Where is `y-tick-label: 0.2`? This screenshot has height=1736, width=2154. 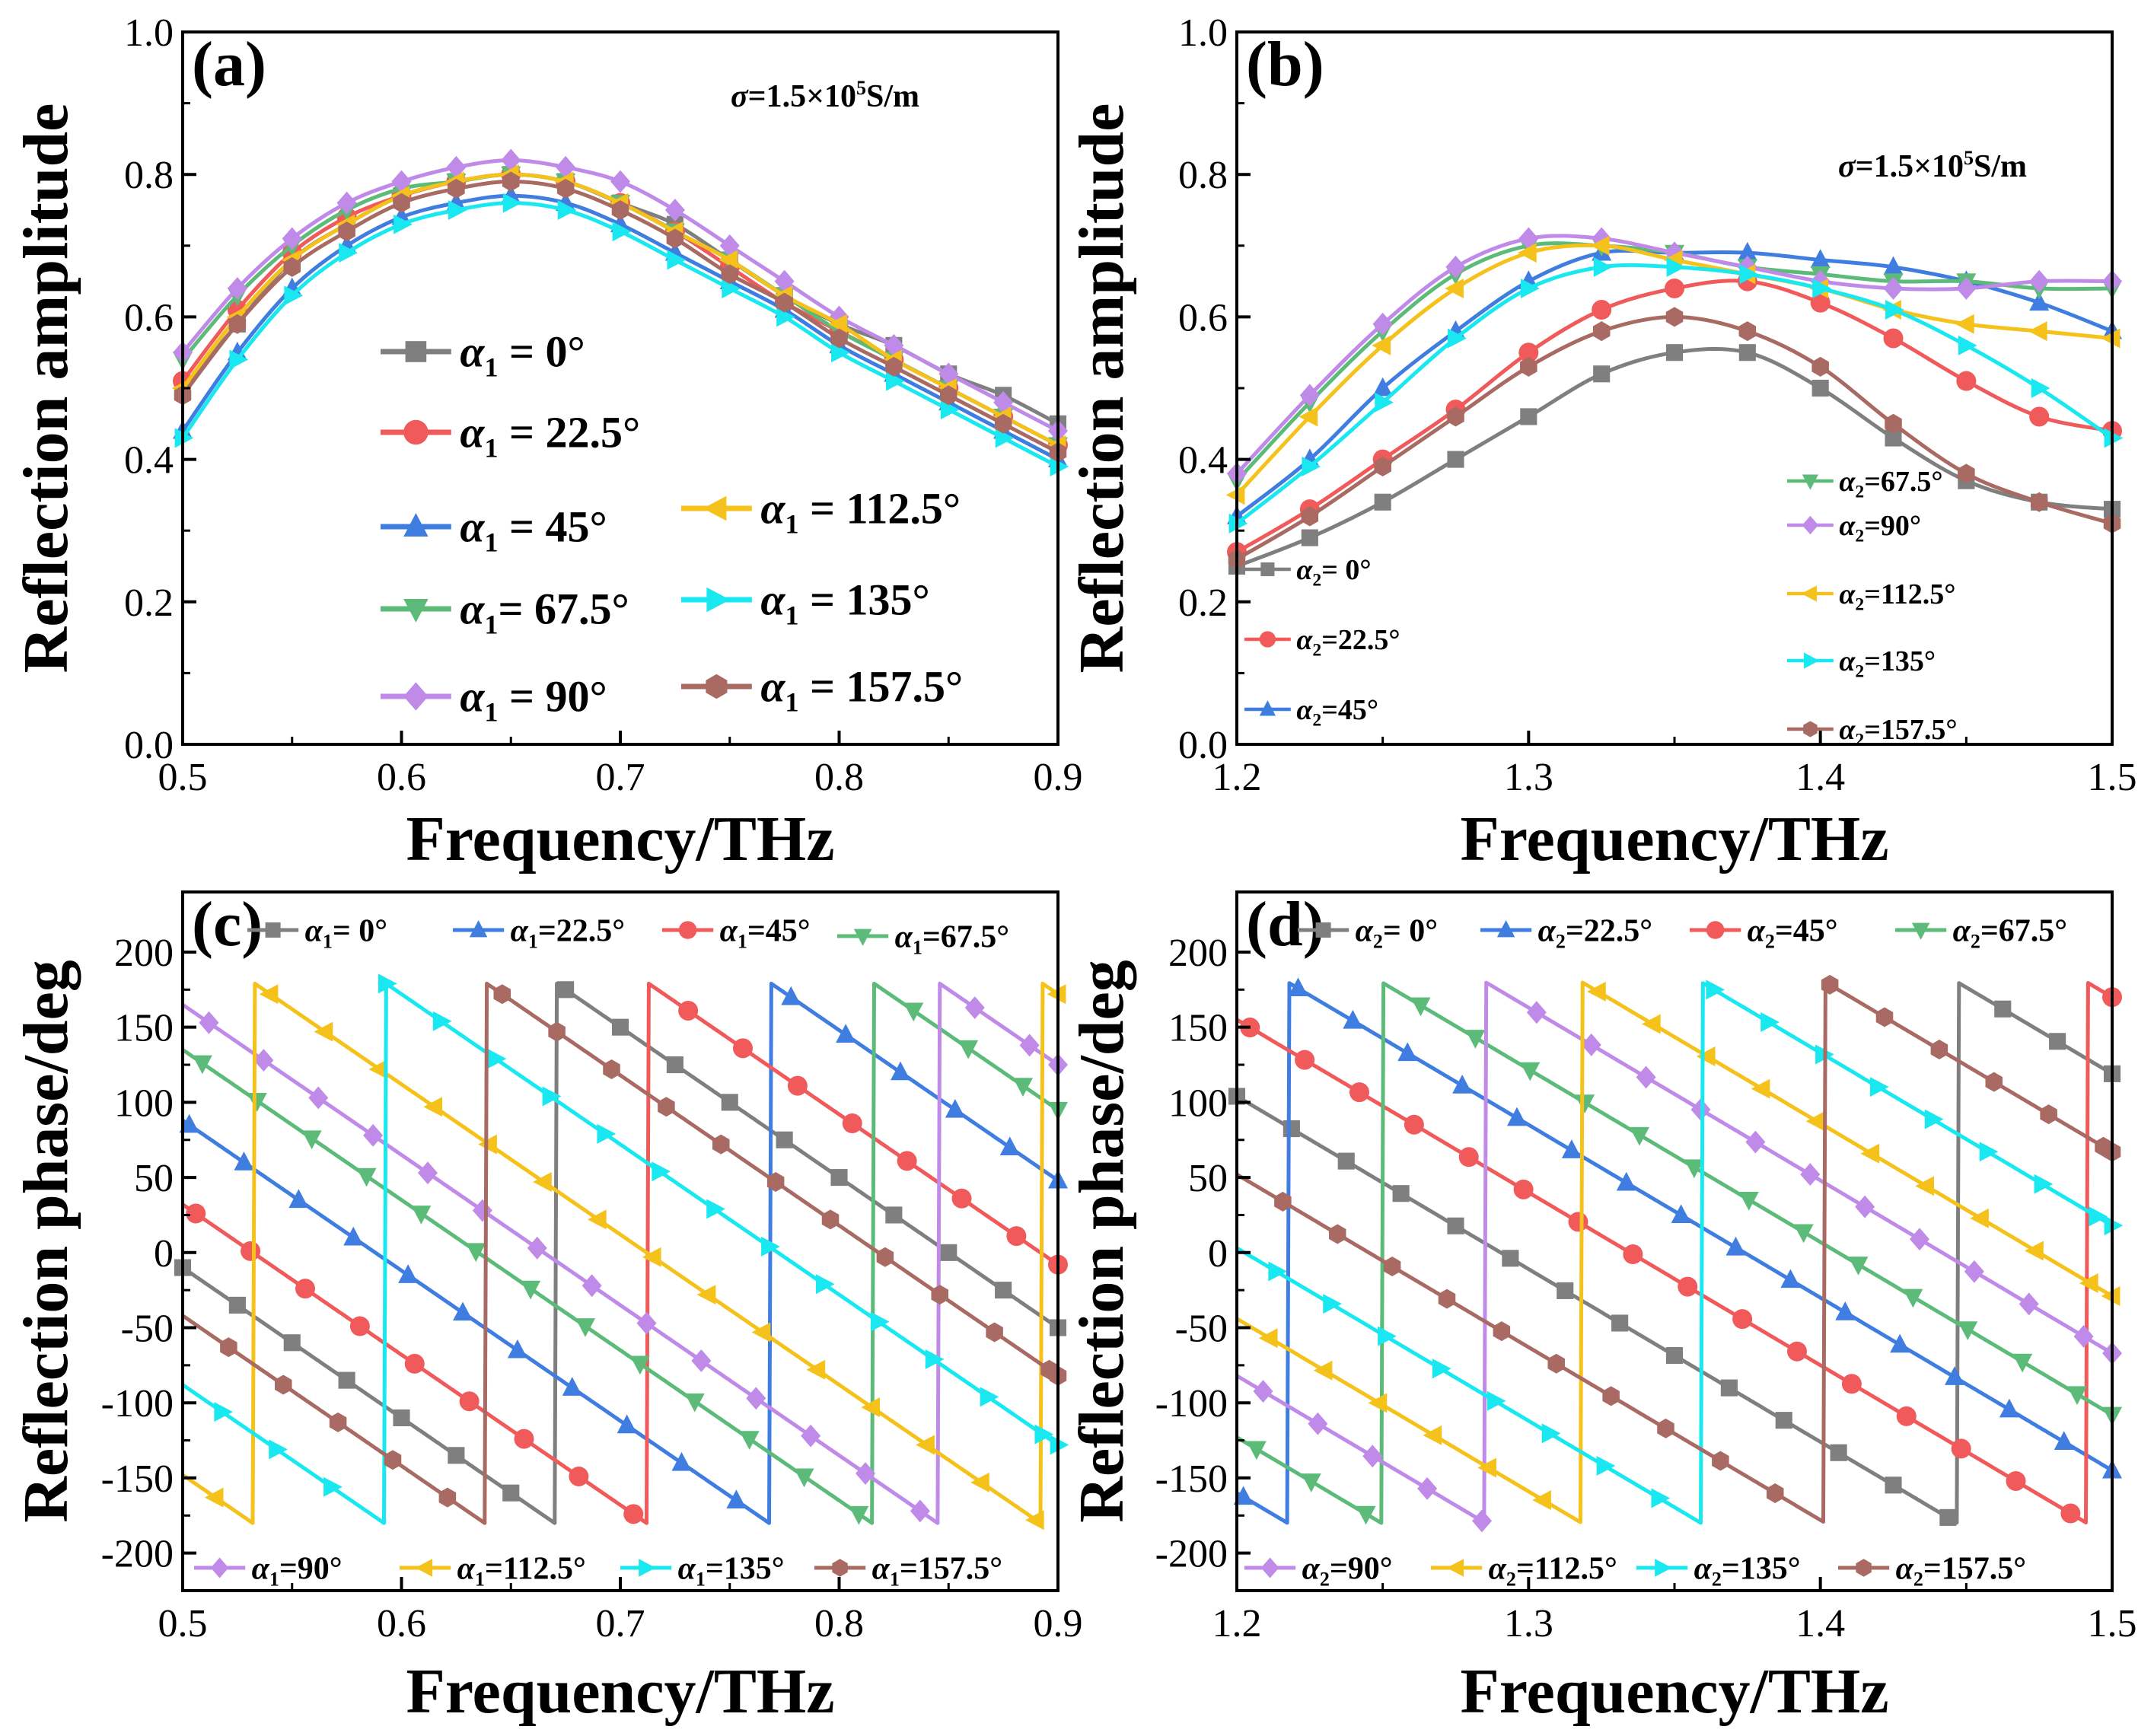
y-tick-label: 0.2 is located at coordinates (149, 603).